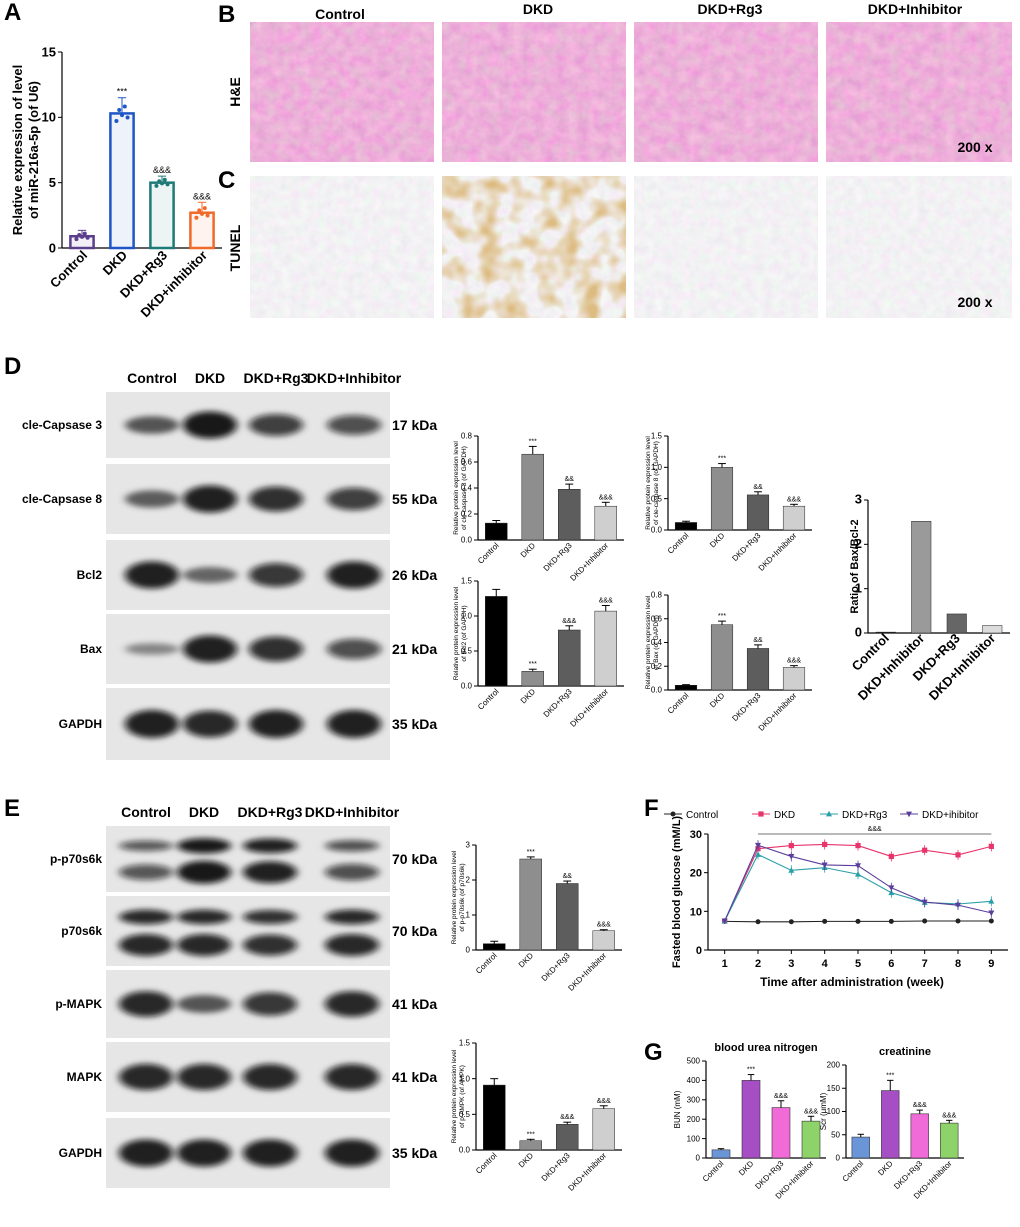  I want to click on histology-column-label: Control, so click(340, 14).